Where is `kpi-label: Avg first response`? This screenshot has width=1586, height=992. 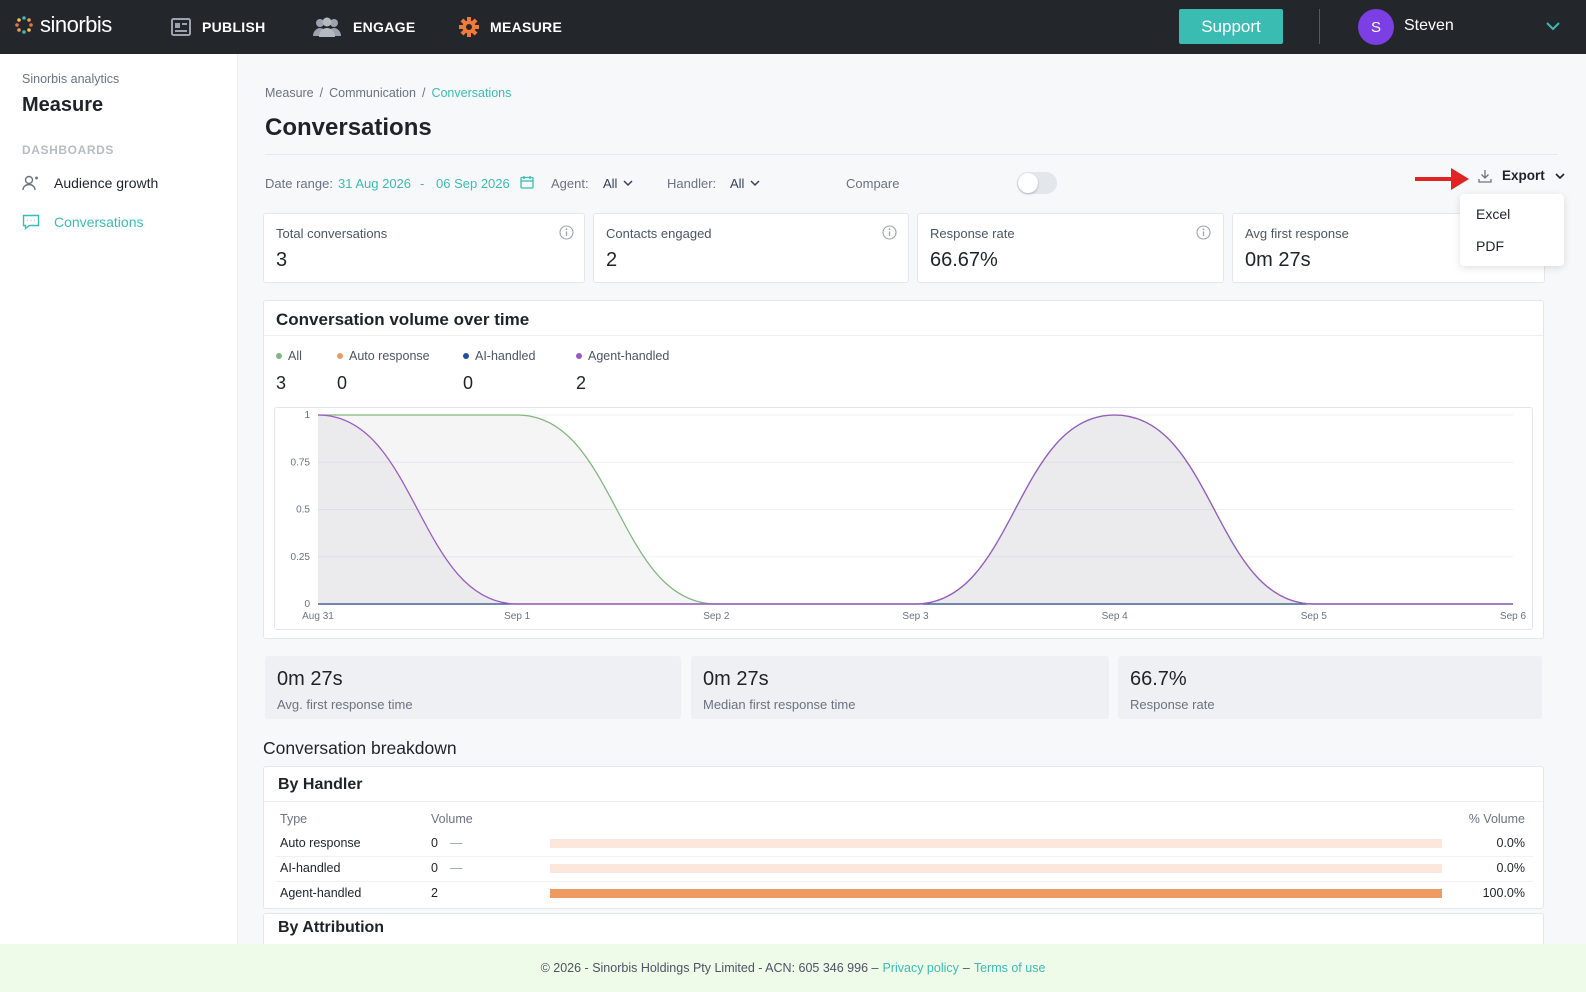
kpi-label: Avg first response is located at coordinates (1297, 233).